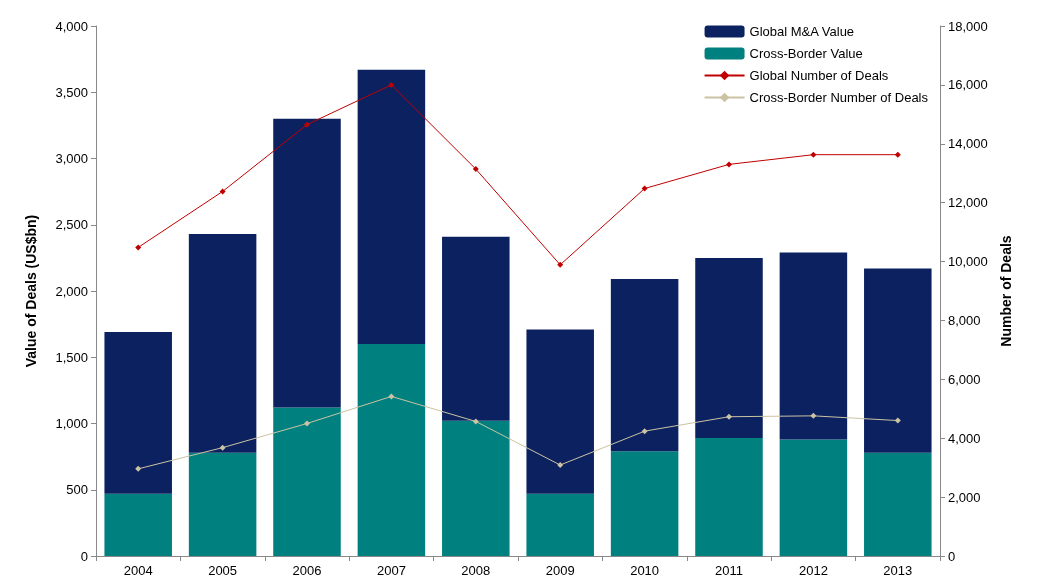 Image resolution: width=1037 pixels, height=587 pixels. What do you see at coordinates (307, 570) in the screenshot?
I see `x-tick-label: 2006` at bounding box center [307, 570].